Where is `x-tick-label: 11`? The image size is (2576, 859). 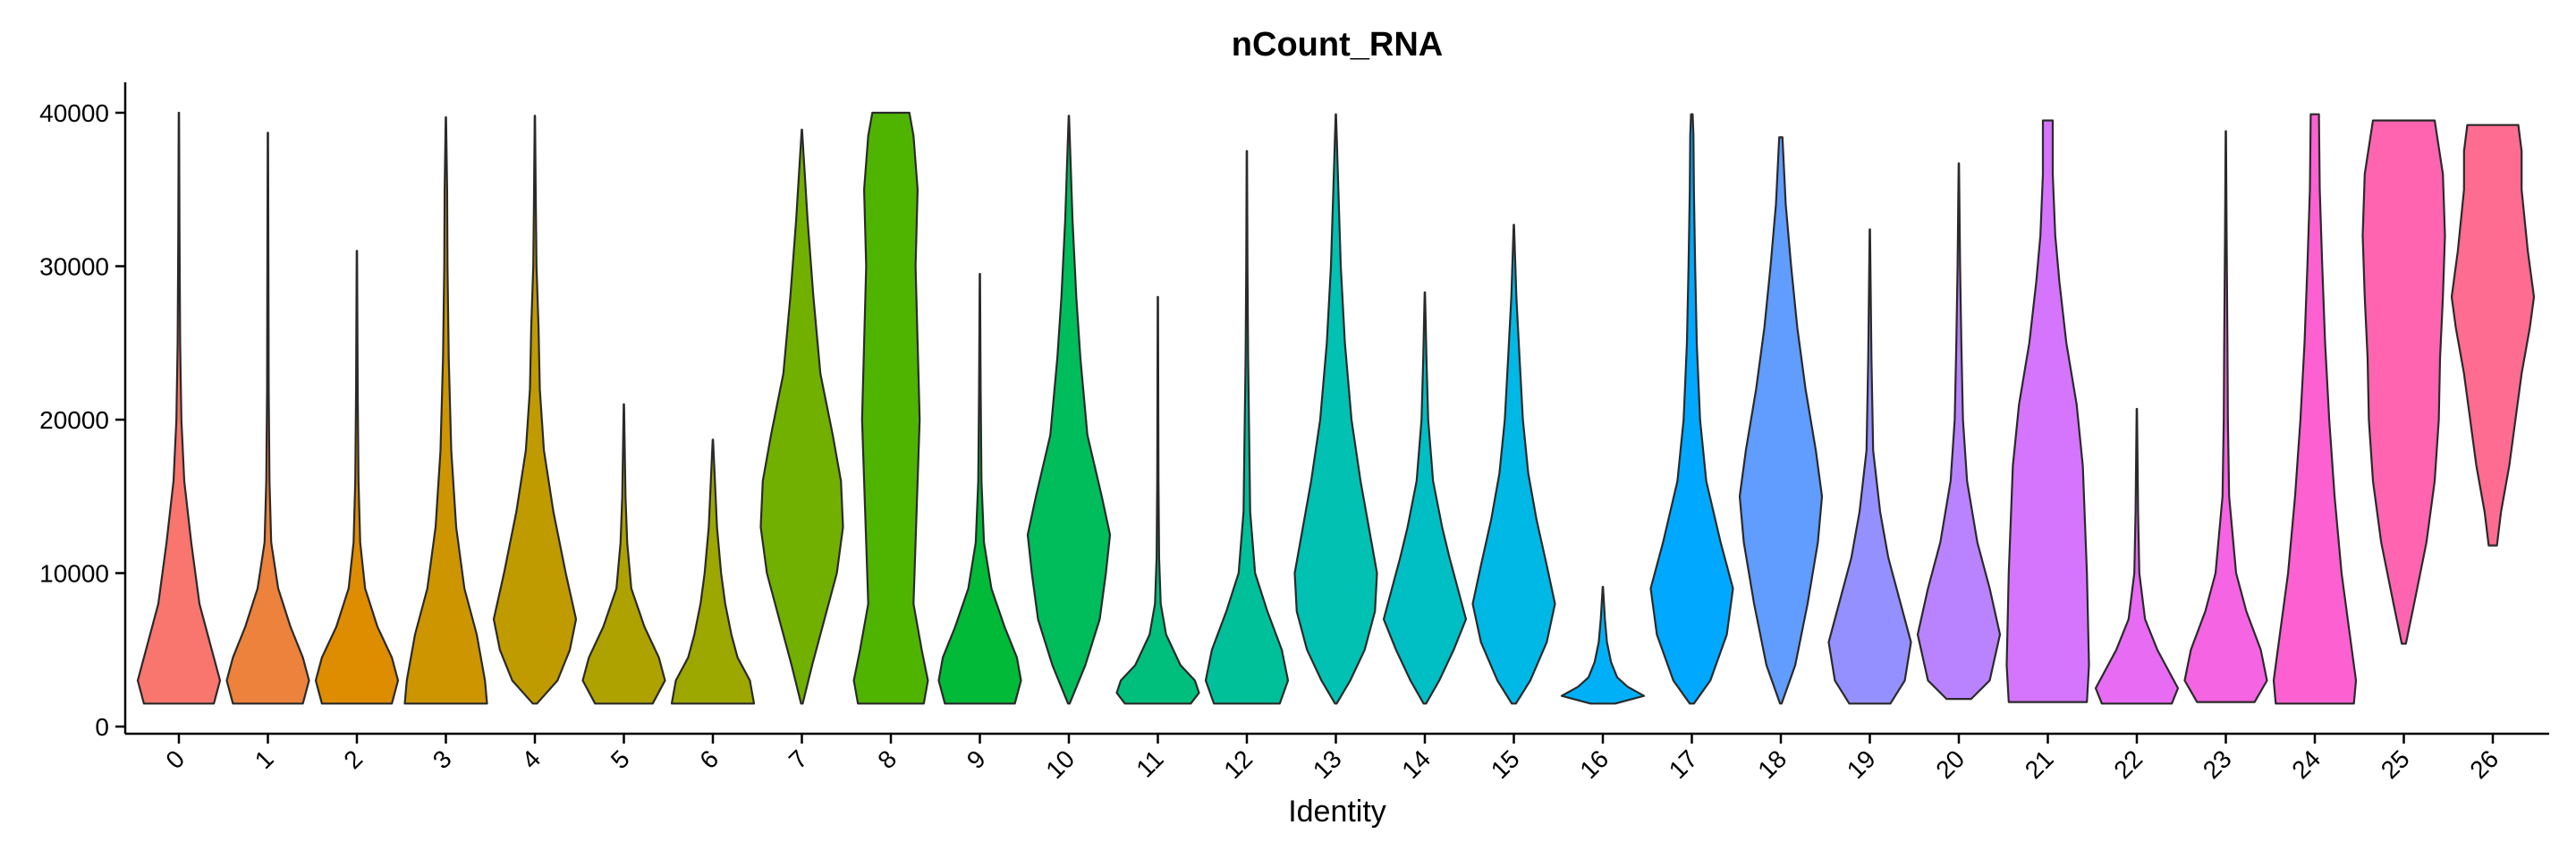 x-tick-label: 11 is located at coordinates (1149, 763).